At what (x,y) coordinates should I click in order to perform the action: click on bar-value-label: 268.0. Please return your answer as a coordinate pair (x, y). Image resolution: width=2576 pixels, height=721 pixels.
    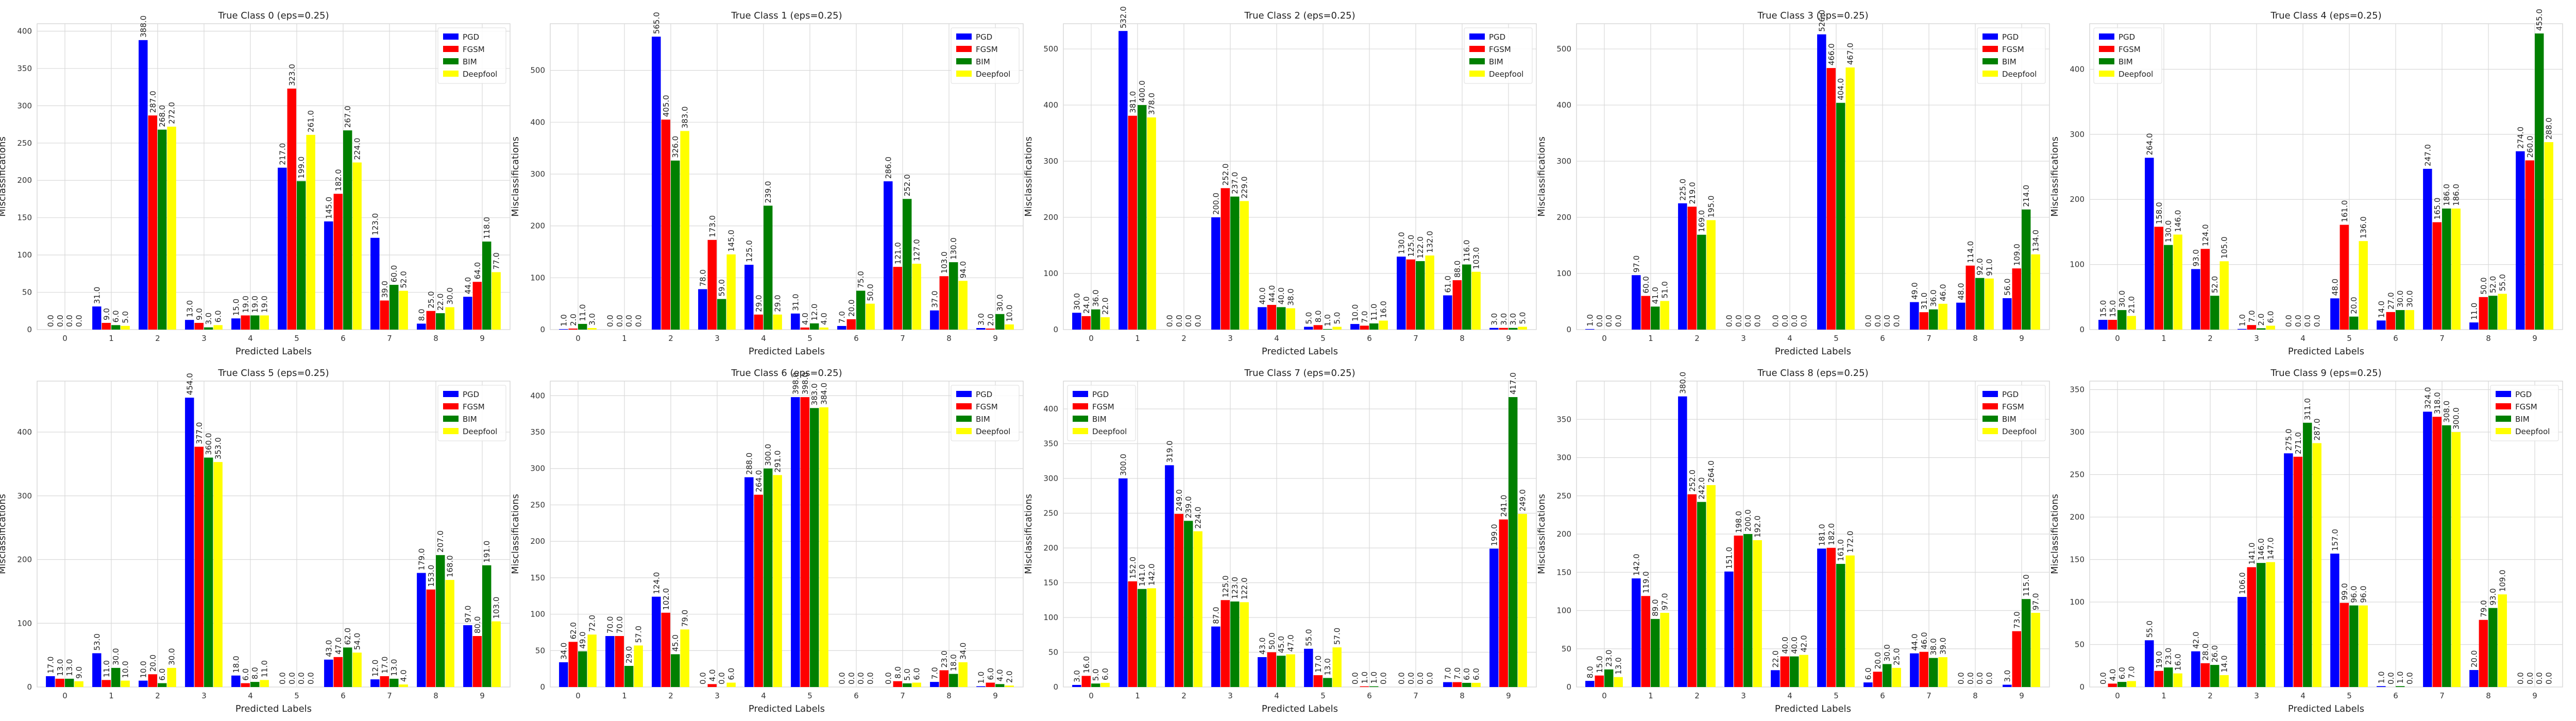
    Looking at the image, I should click on (162, 116).